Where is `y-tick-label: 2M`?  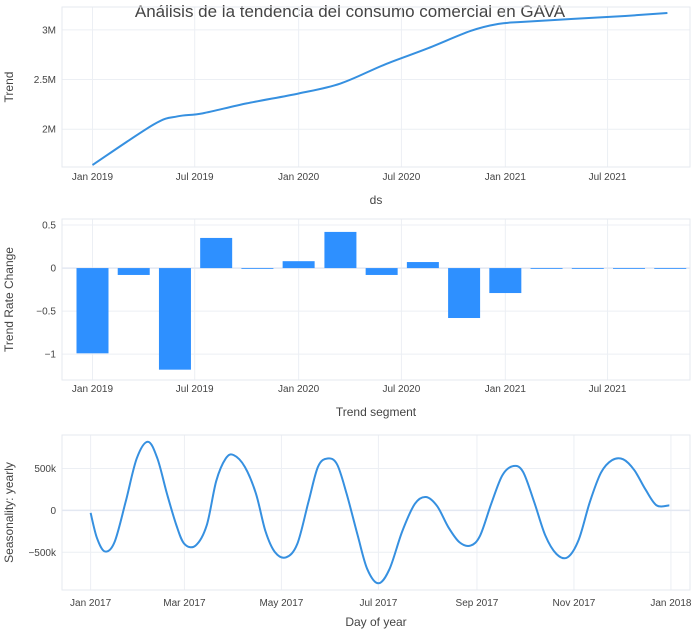
y-tick-label: 2M is located at coordinates (49, 130).